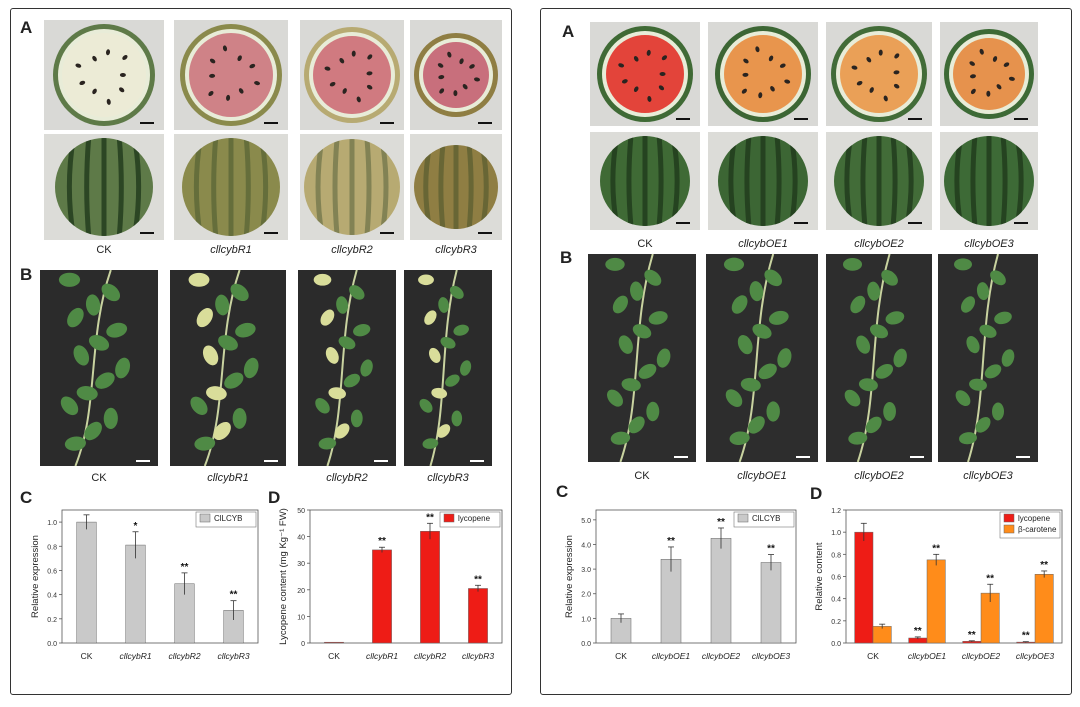  What do you see at coordinates (478, 656) in the screenshot?
I see `x-tick-label: cllcybR3` at bounding box center [478, 656].